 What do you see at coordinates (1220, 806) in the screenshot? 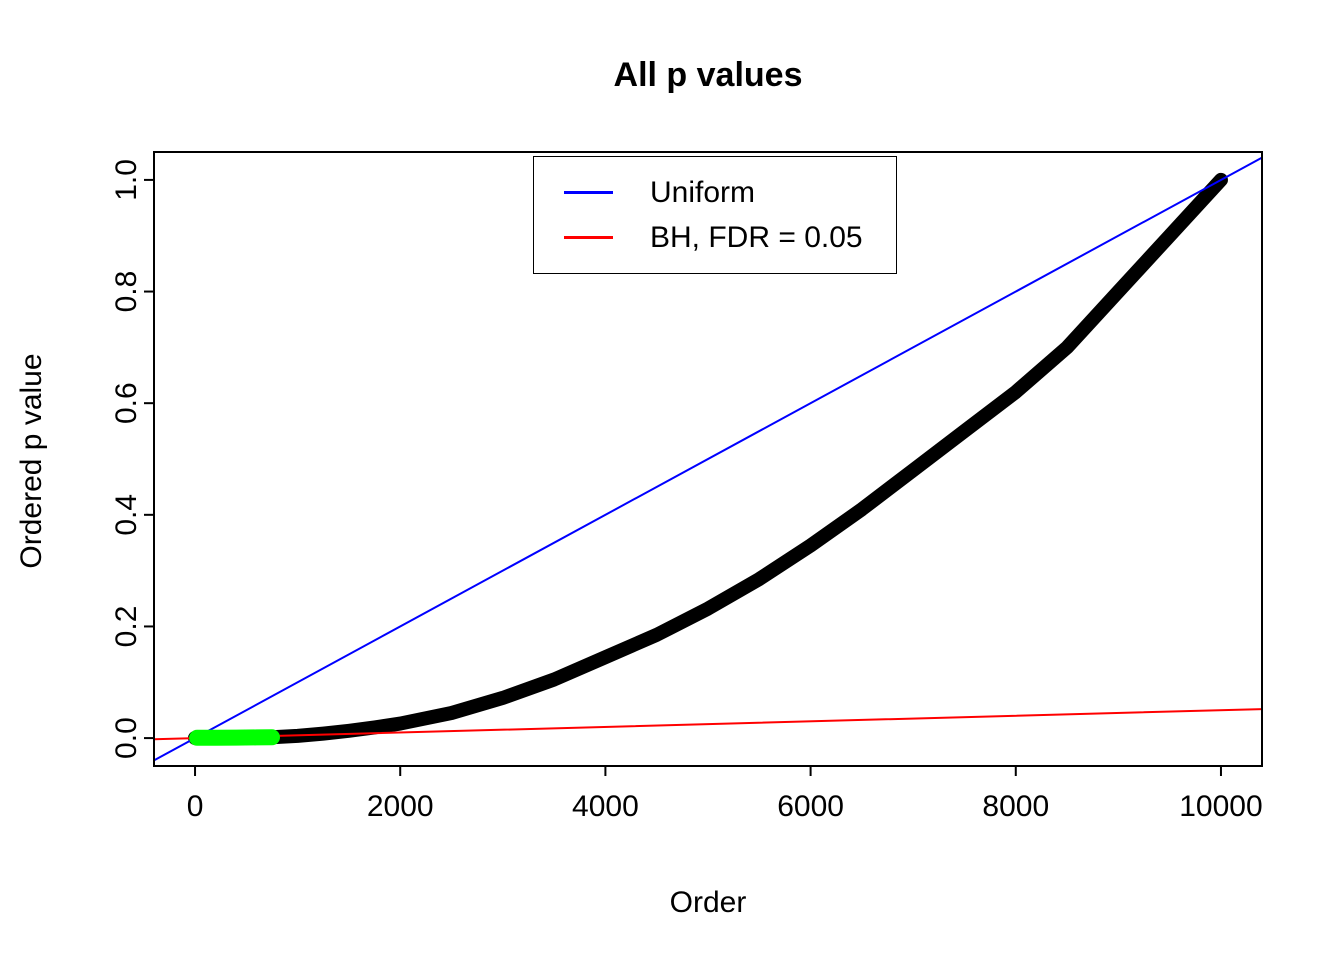
I see `x-tick-label: 10000` at bounding box center [1220, 806].